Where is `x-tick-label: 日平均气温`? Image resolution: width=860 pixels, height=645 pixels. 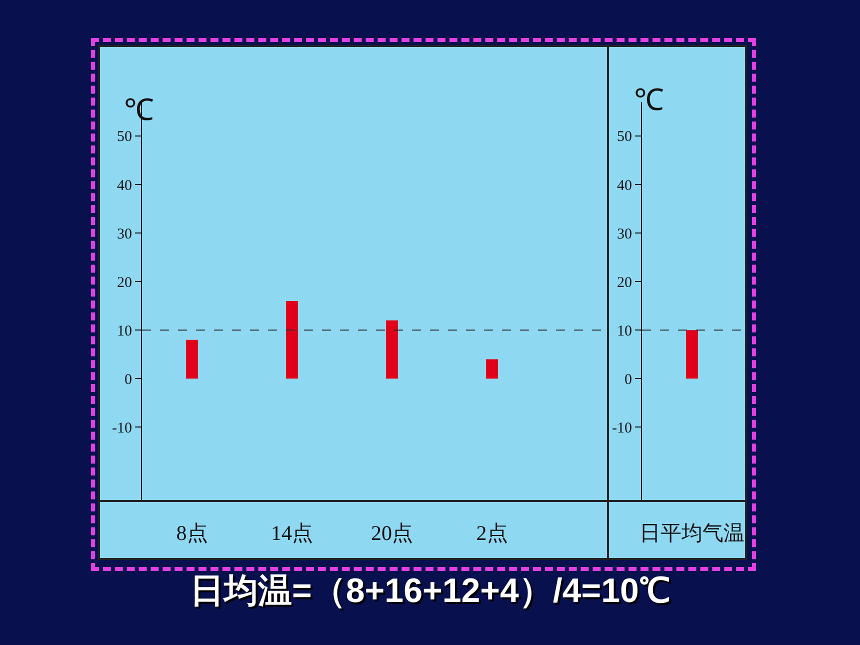
x-tick-label: 日平均气温 is located at coordinates (692, 533).